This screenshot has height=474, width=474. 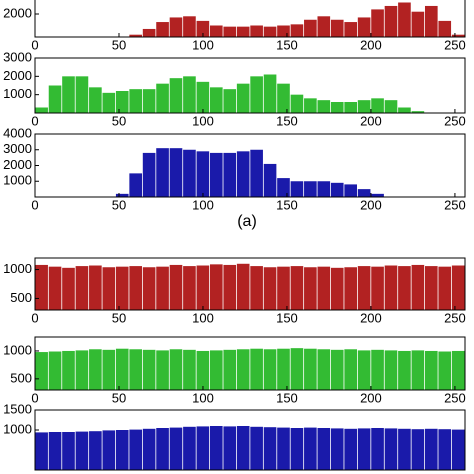 I want to click on y-tick-label: 3000, so click(x=17, y=56).